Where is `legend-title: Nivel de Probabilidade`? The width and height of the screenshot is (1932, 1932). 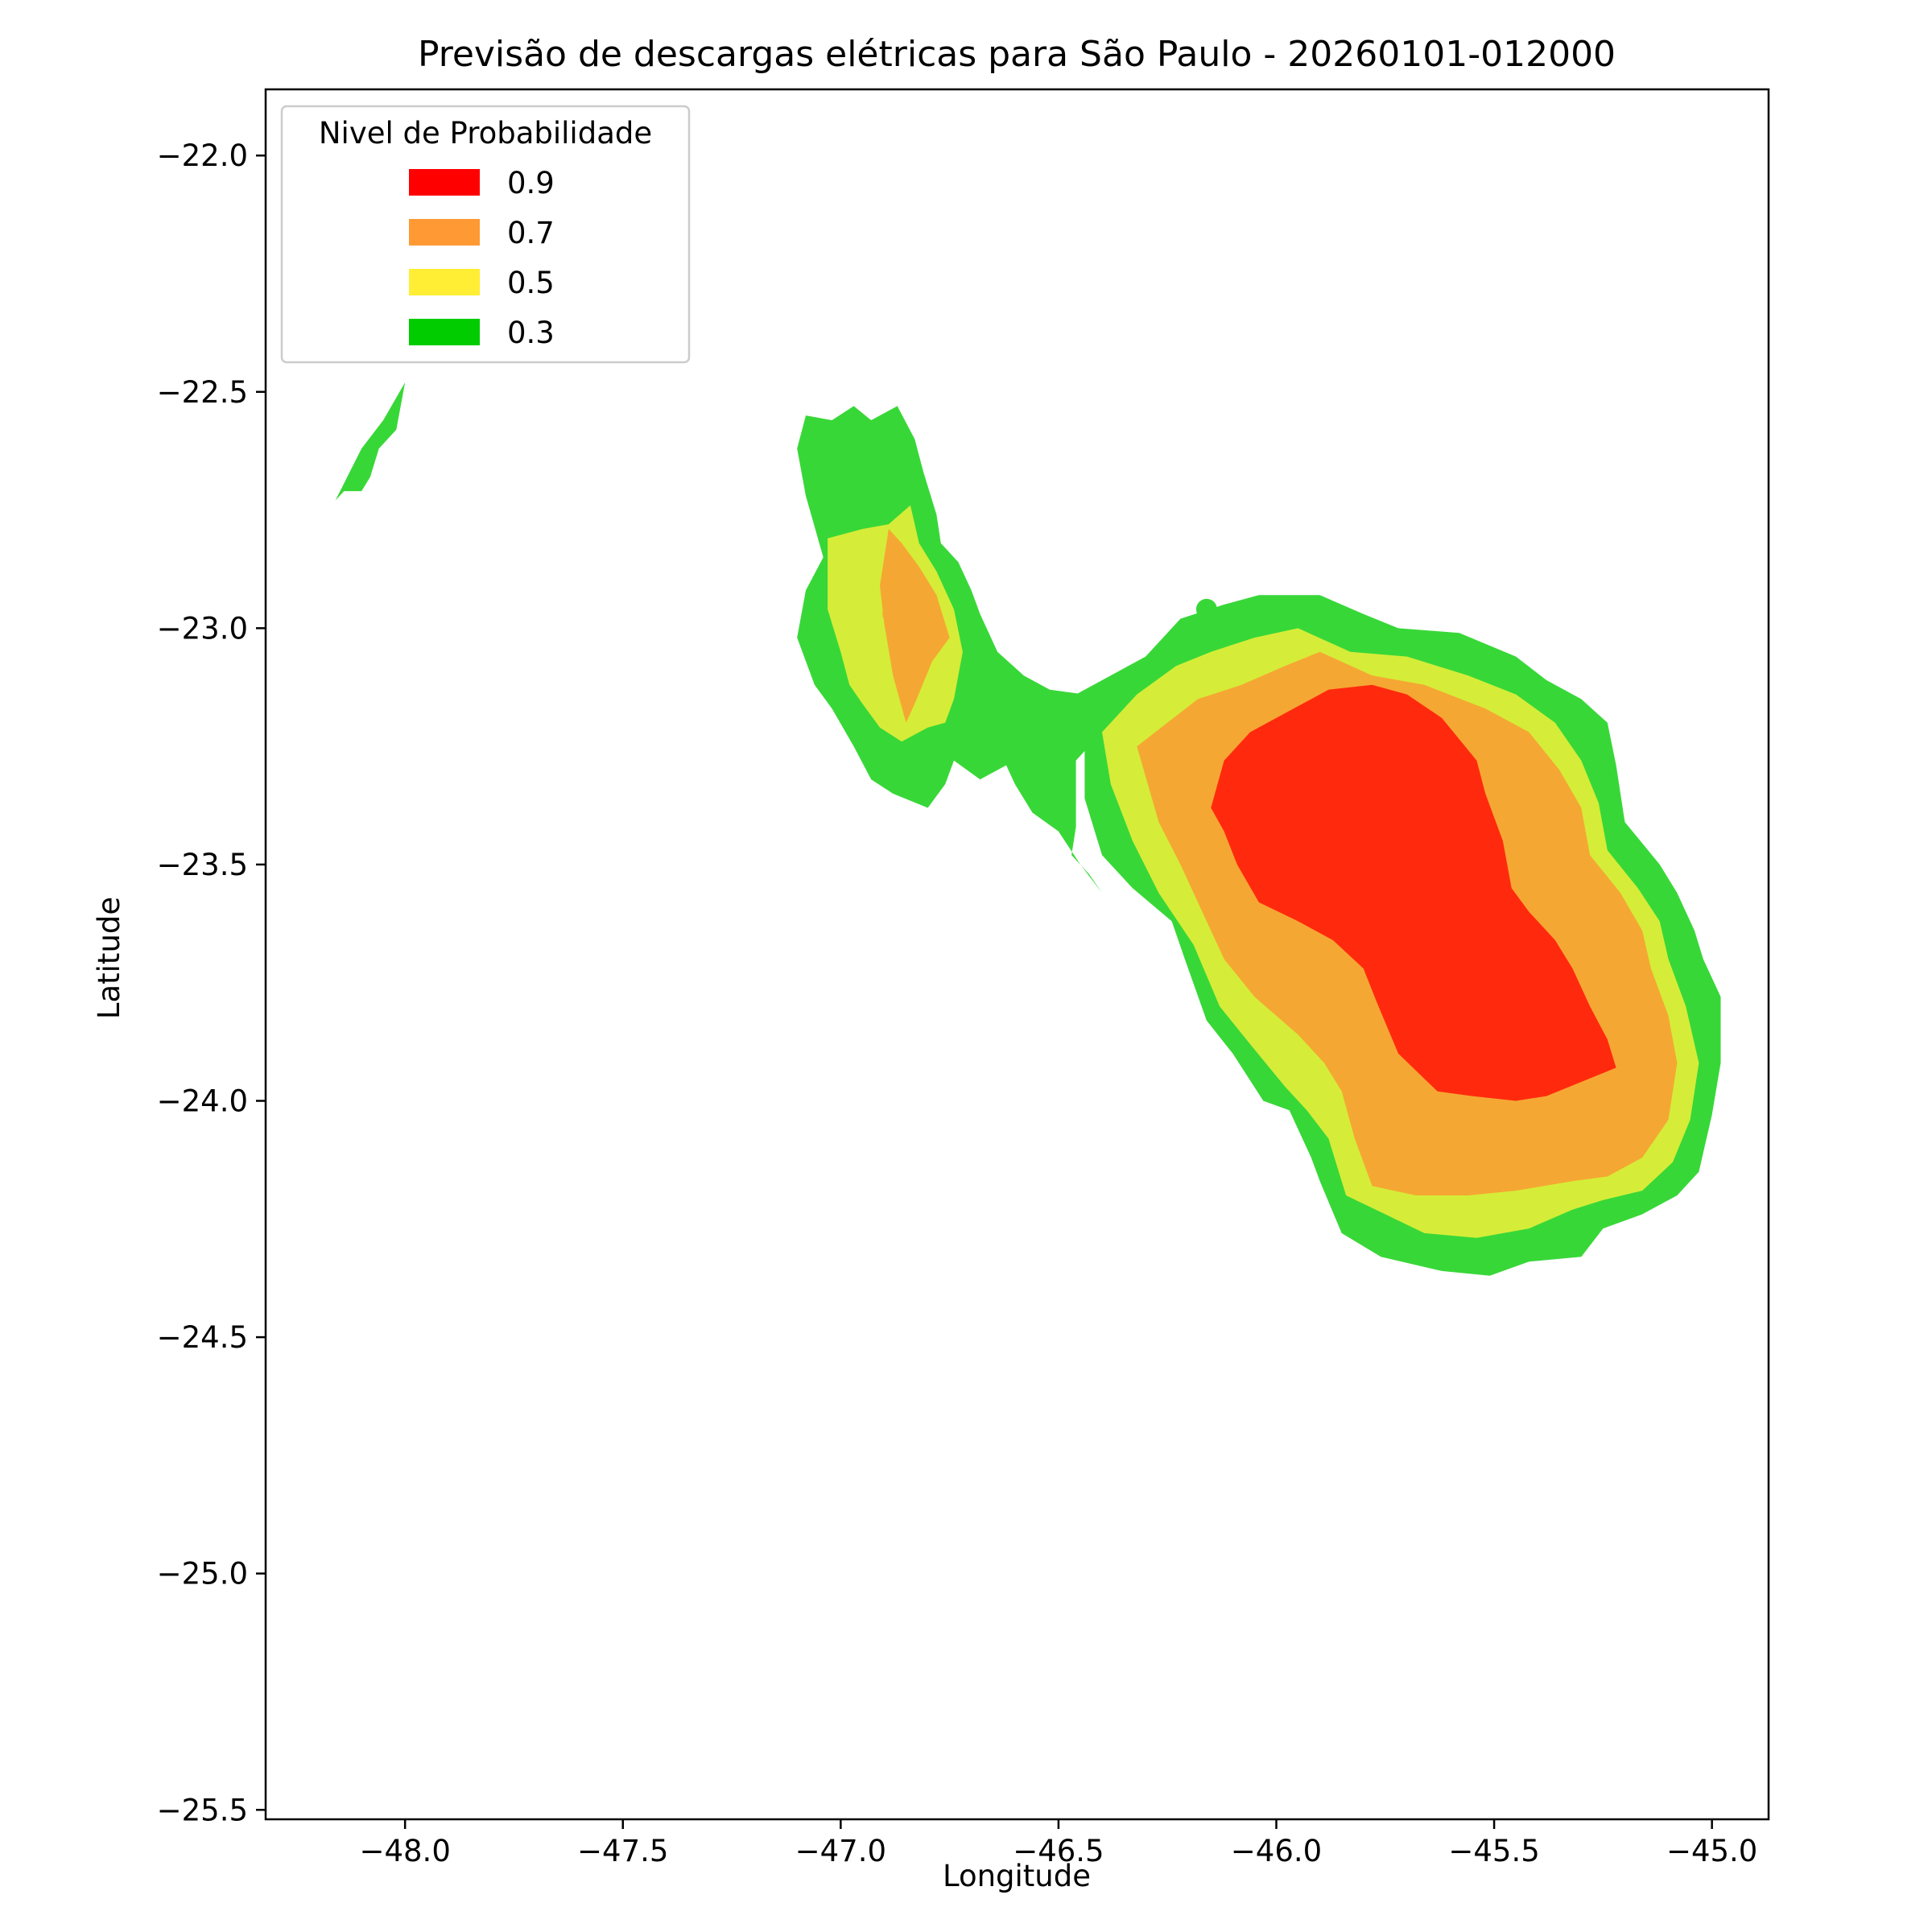
legend-title: Nivel de Probabilidade is located at coordinates (485, 133).